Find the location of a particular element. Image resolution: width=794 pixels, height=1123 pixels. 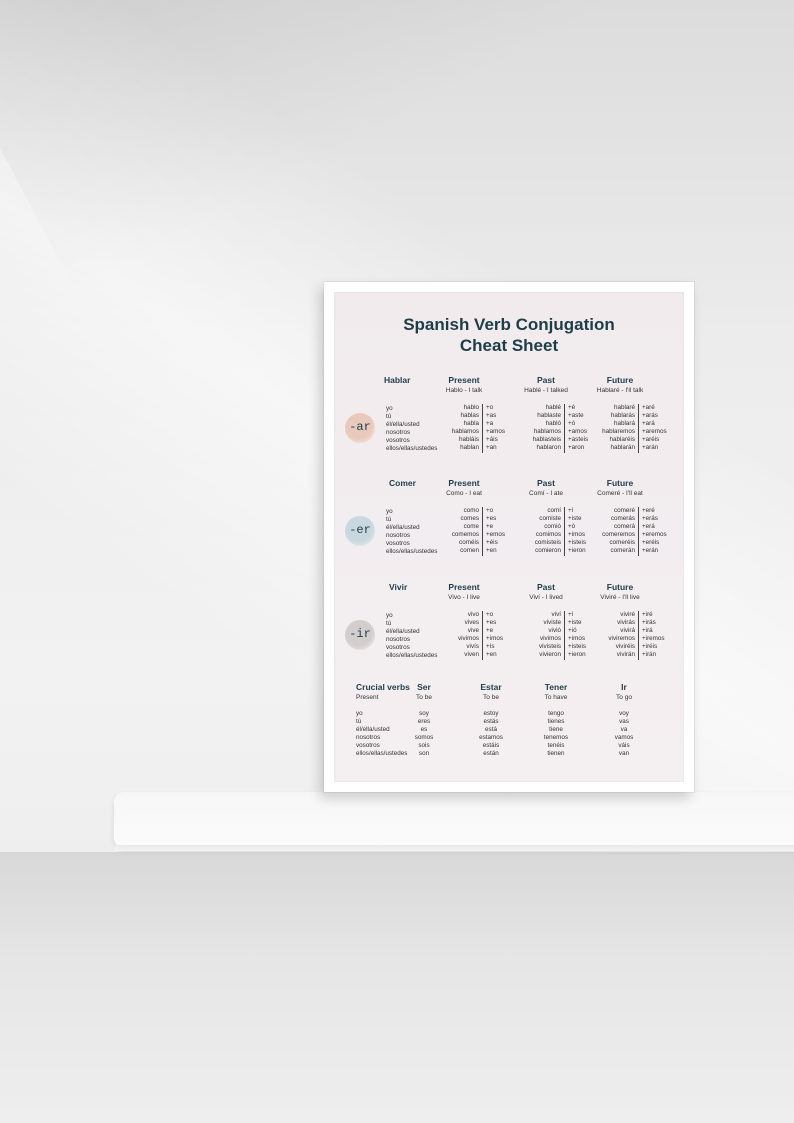

tense-header: Past Comí - I ate is located at coordinates (546, 488).